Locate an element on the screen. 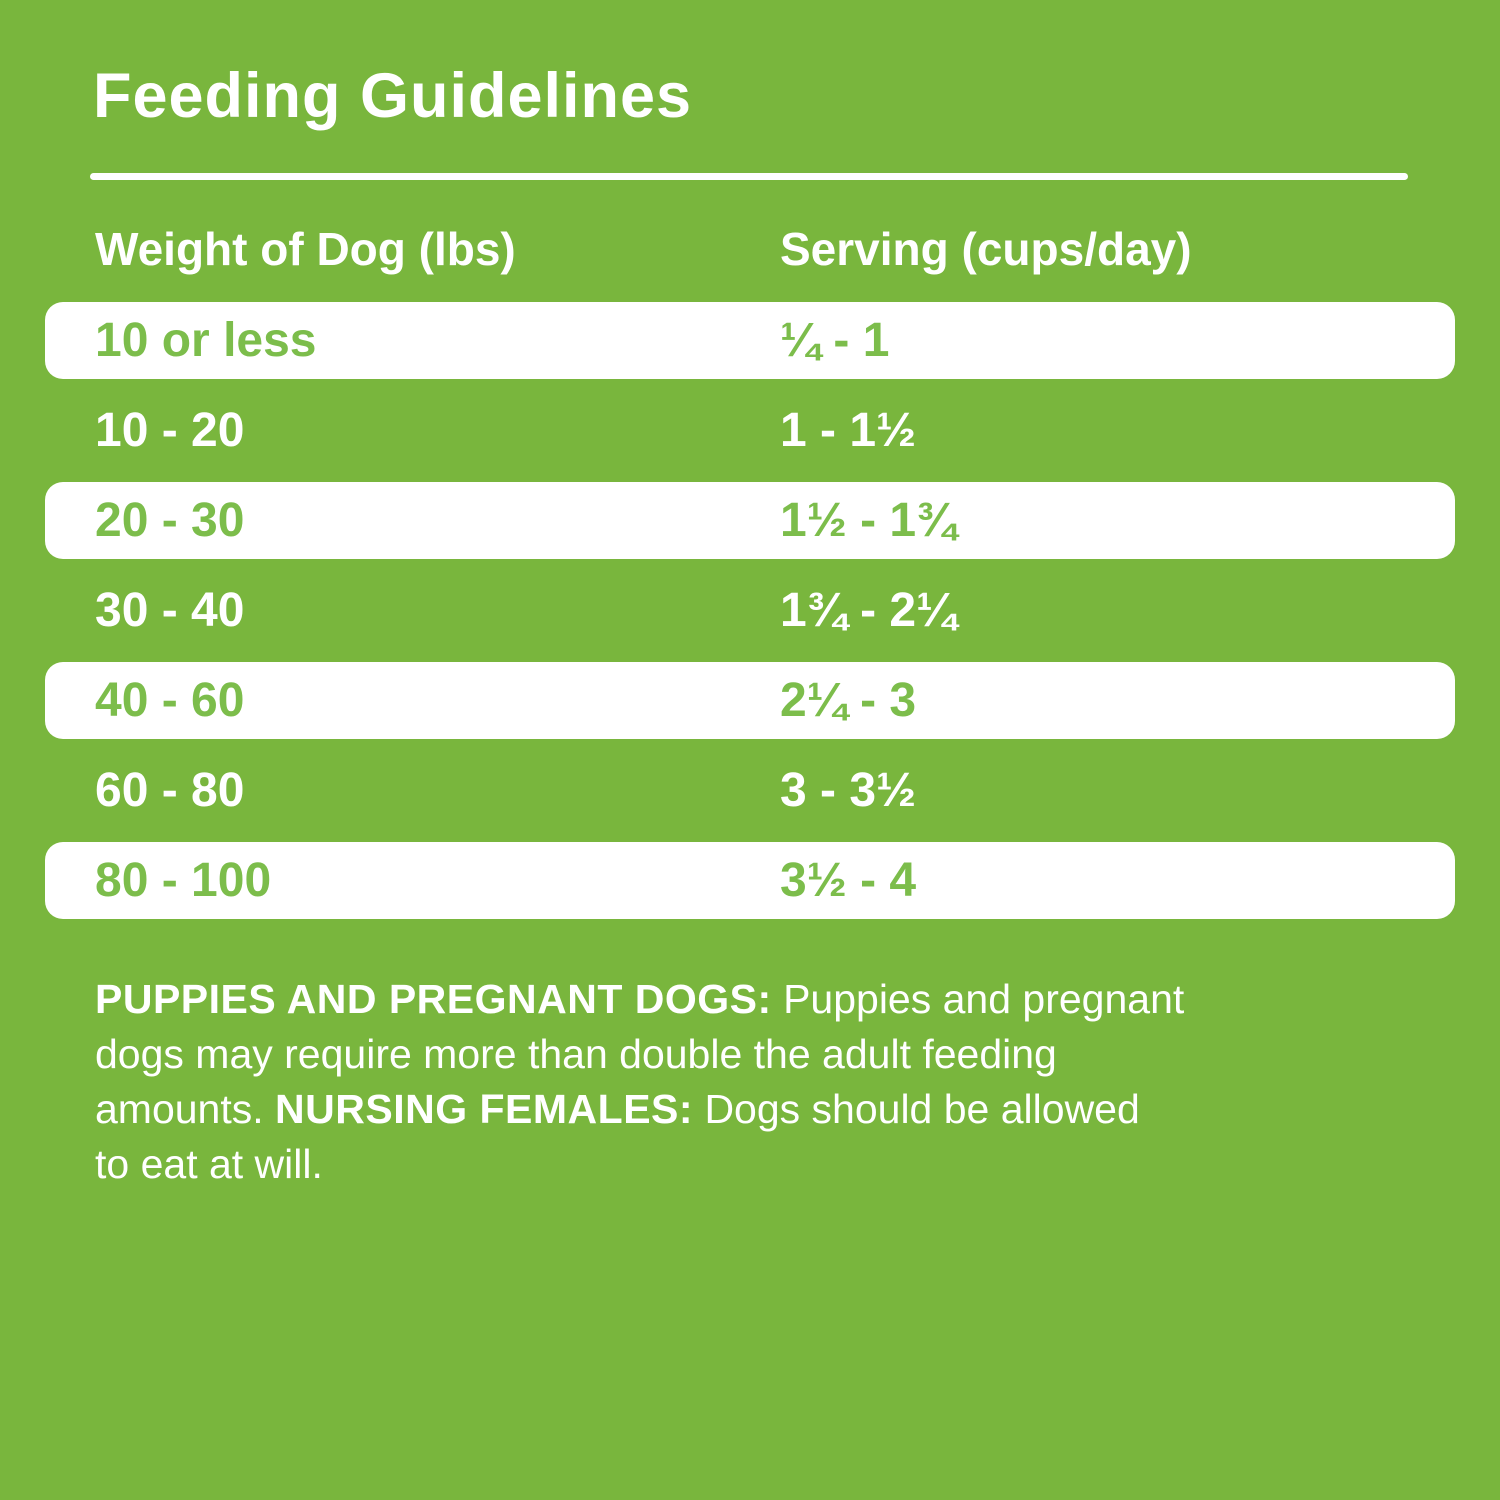  weight-cell: 10 - 20 is located at coordinates (170, 430).